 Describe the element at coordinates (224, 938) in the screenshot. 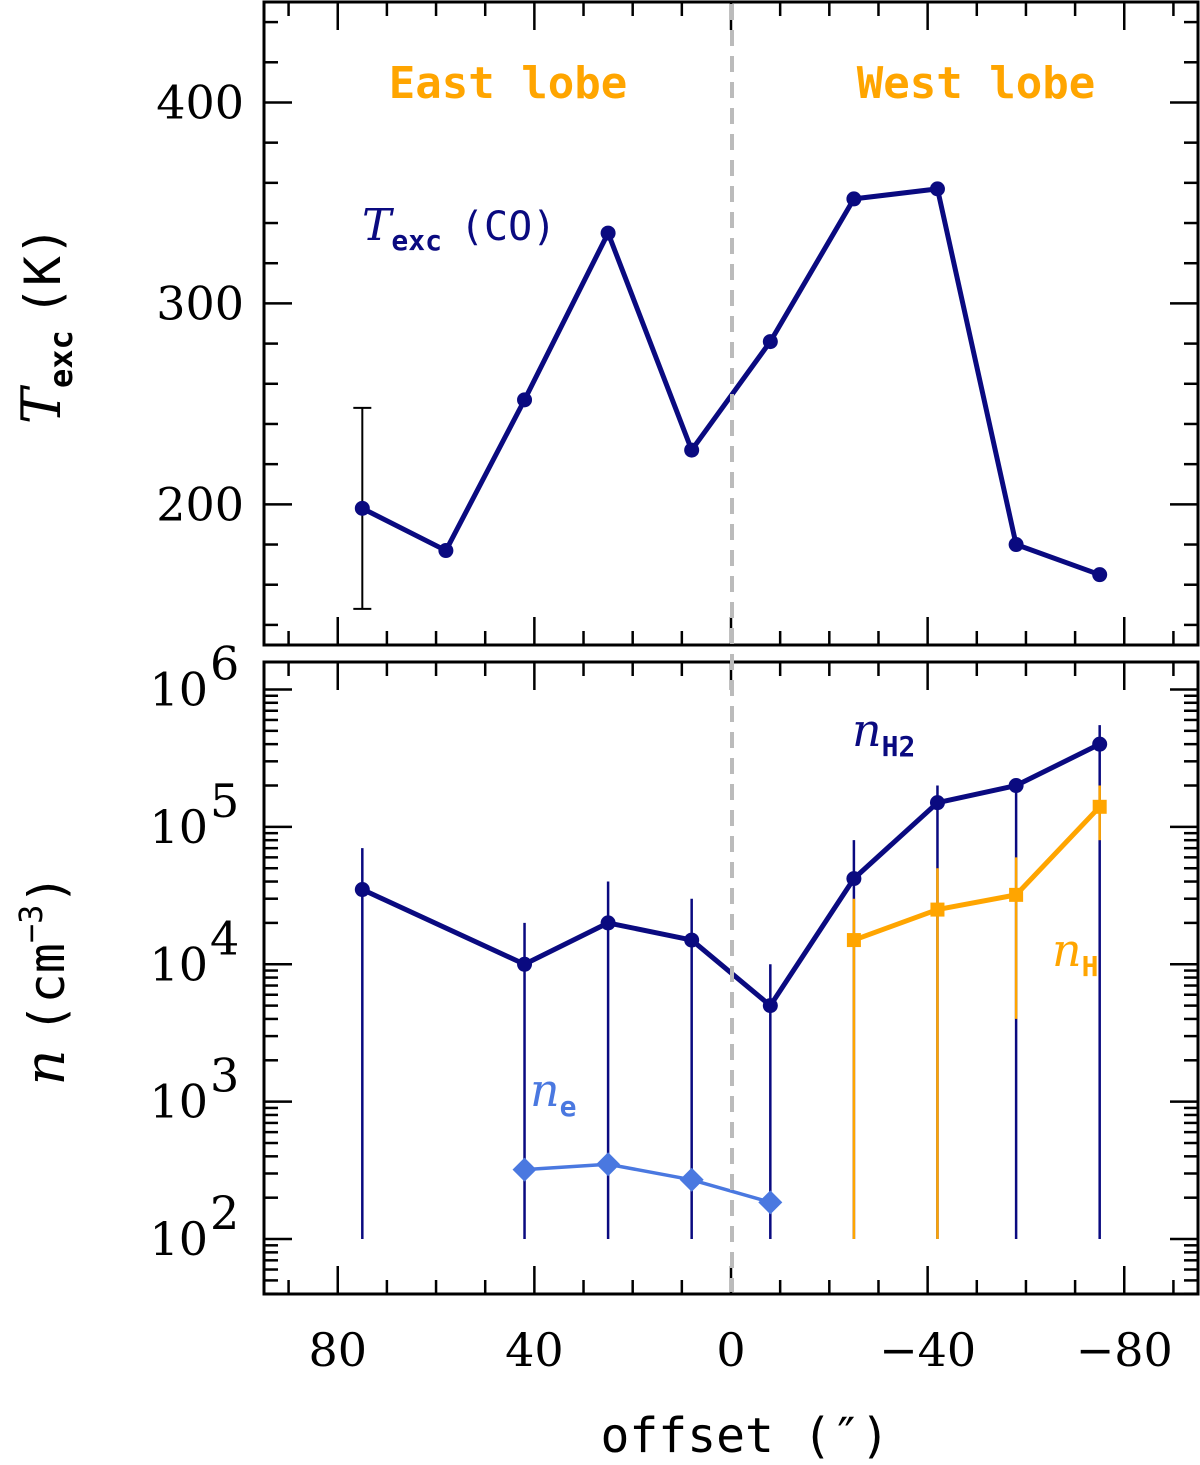

I see `bottom-y-tick-label-exponent: 4` at that location.